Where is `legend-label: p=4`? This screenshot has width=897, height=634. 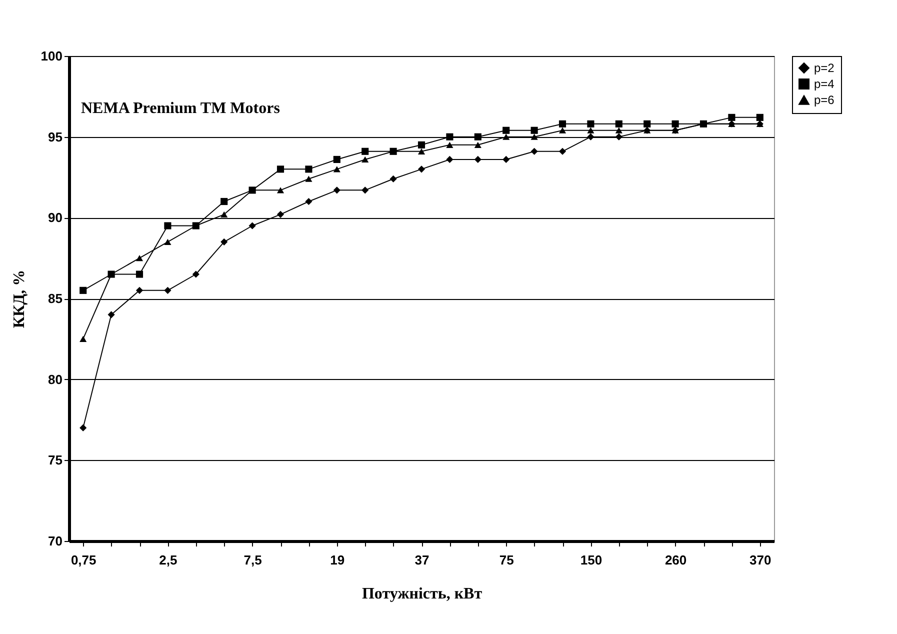
legend-label: p=4 is located at coordinates (824, 84).